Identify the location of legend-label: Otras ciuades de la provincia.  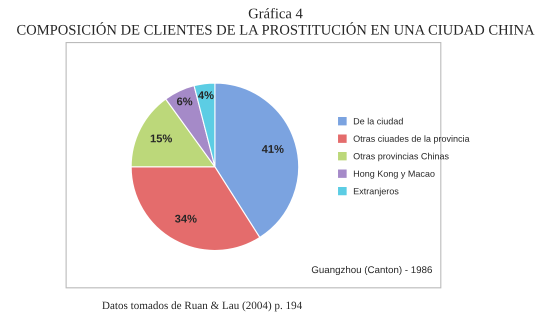
(412, 139).